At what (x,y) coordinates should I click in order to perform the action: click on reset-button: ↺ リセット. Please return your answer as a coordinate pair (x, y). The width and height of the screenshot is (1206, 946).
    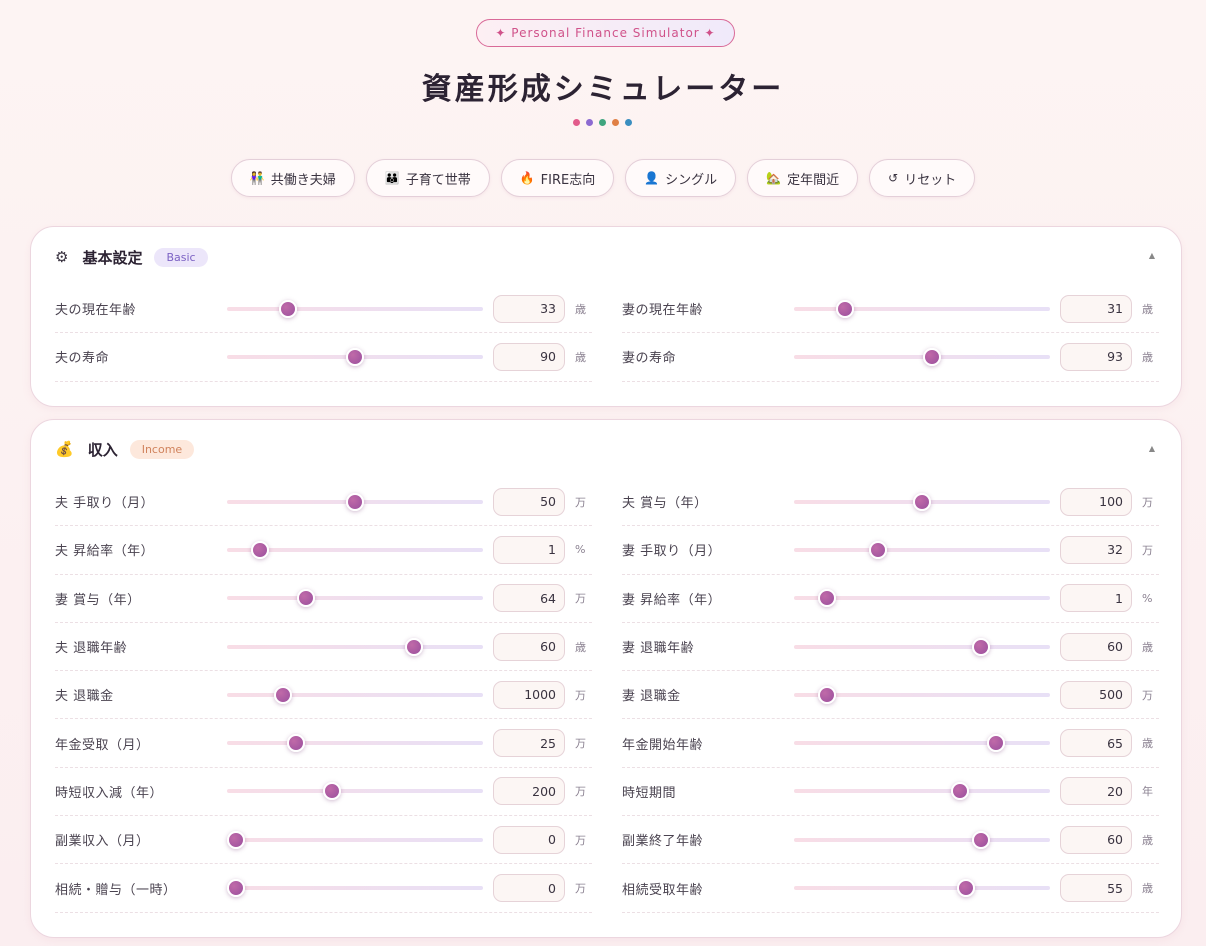
    Looking at the image, I should click on (922, 178).